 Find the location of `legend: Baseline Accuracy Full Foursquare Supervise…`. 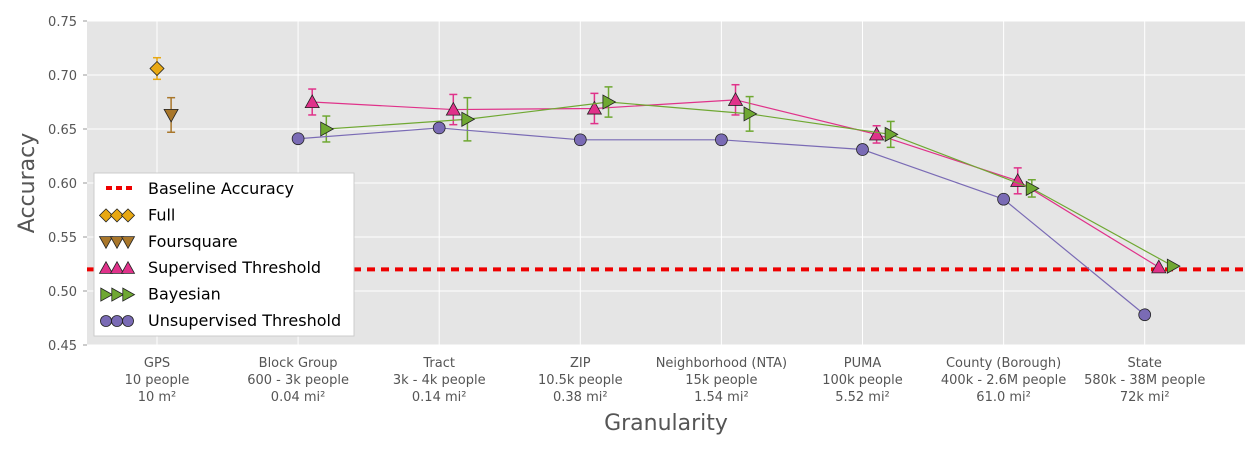

legend: Baseline Accuracy Full Foursquare Supervise… is located at coordinates (224, 254).